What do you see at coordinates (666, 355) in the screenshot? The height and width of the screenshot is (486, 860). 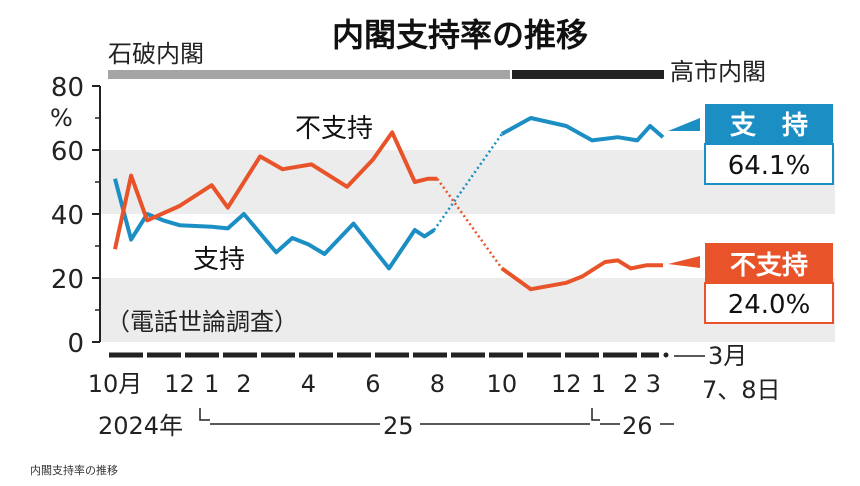 I see `latest-point-marker` at bounding box center [666, 355].